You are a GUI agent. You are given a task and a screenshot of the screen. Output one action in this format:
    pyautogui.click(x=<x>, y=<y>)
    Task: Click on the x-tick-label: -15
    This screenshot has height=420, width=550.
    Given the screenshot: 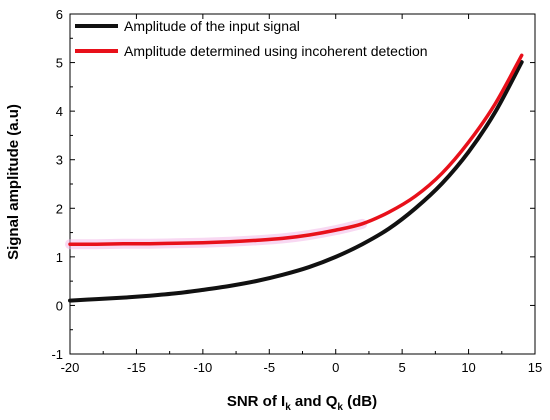 What is the action you would take?
    pyautogui.click(x=136, y=367)
    